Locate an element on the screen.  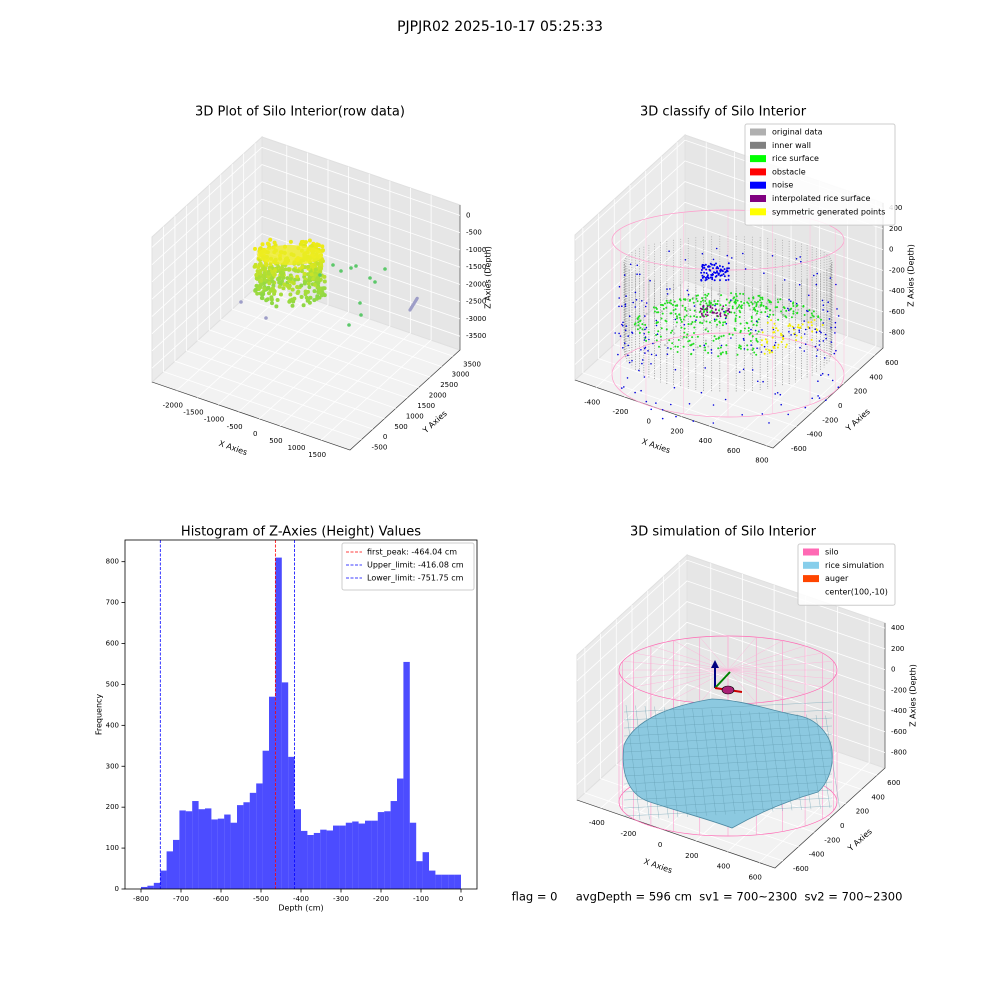
x-tick-label: 1000 is located at coordinates (297, 448).